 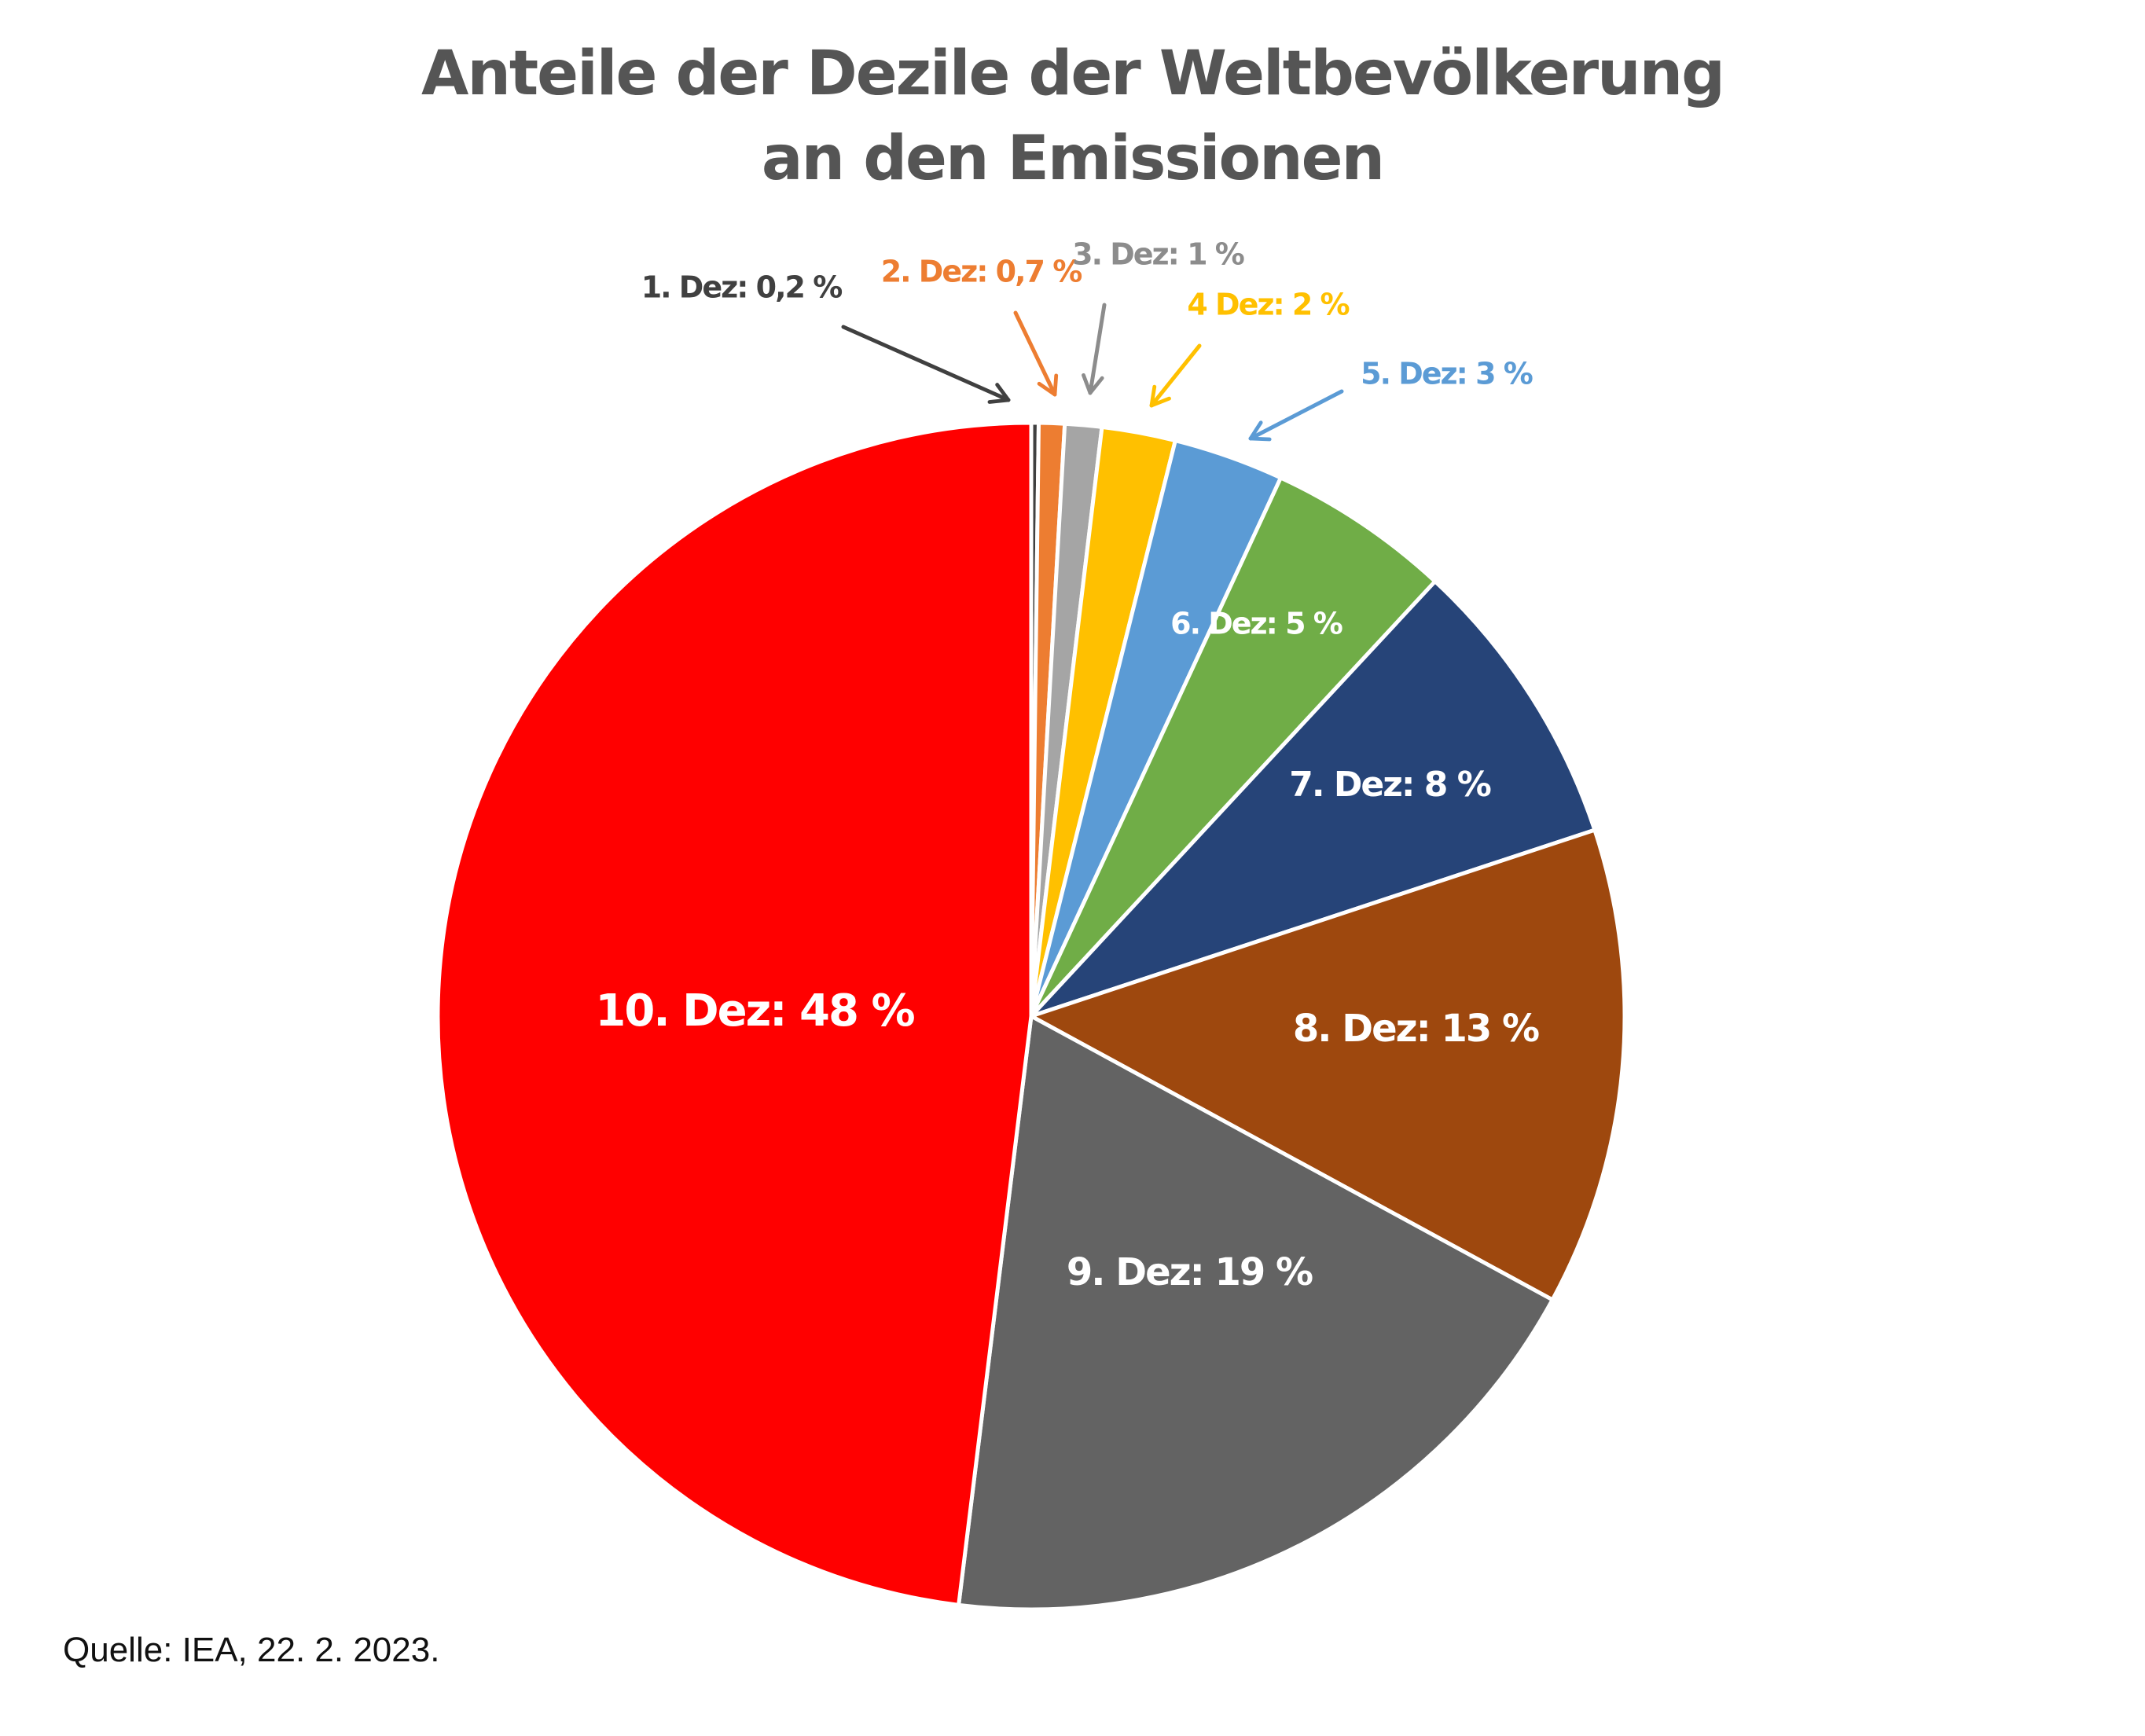 I want to click on chart-title-line-2: an den Emissionen, so click(x=1073, y=158).